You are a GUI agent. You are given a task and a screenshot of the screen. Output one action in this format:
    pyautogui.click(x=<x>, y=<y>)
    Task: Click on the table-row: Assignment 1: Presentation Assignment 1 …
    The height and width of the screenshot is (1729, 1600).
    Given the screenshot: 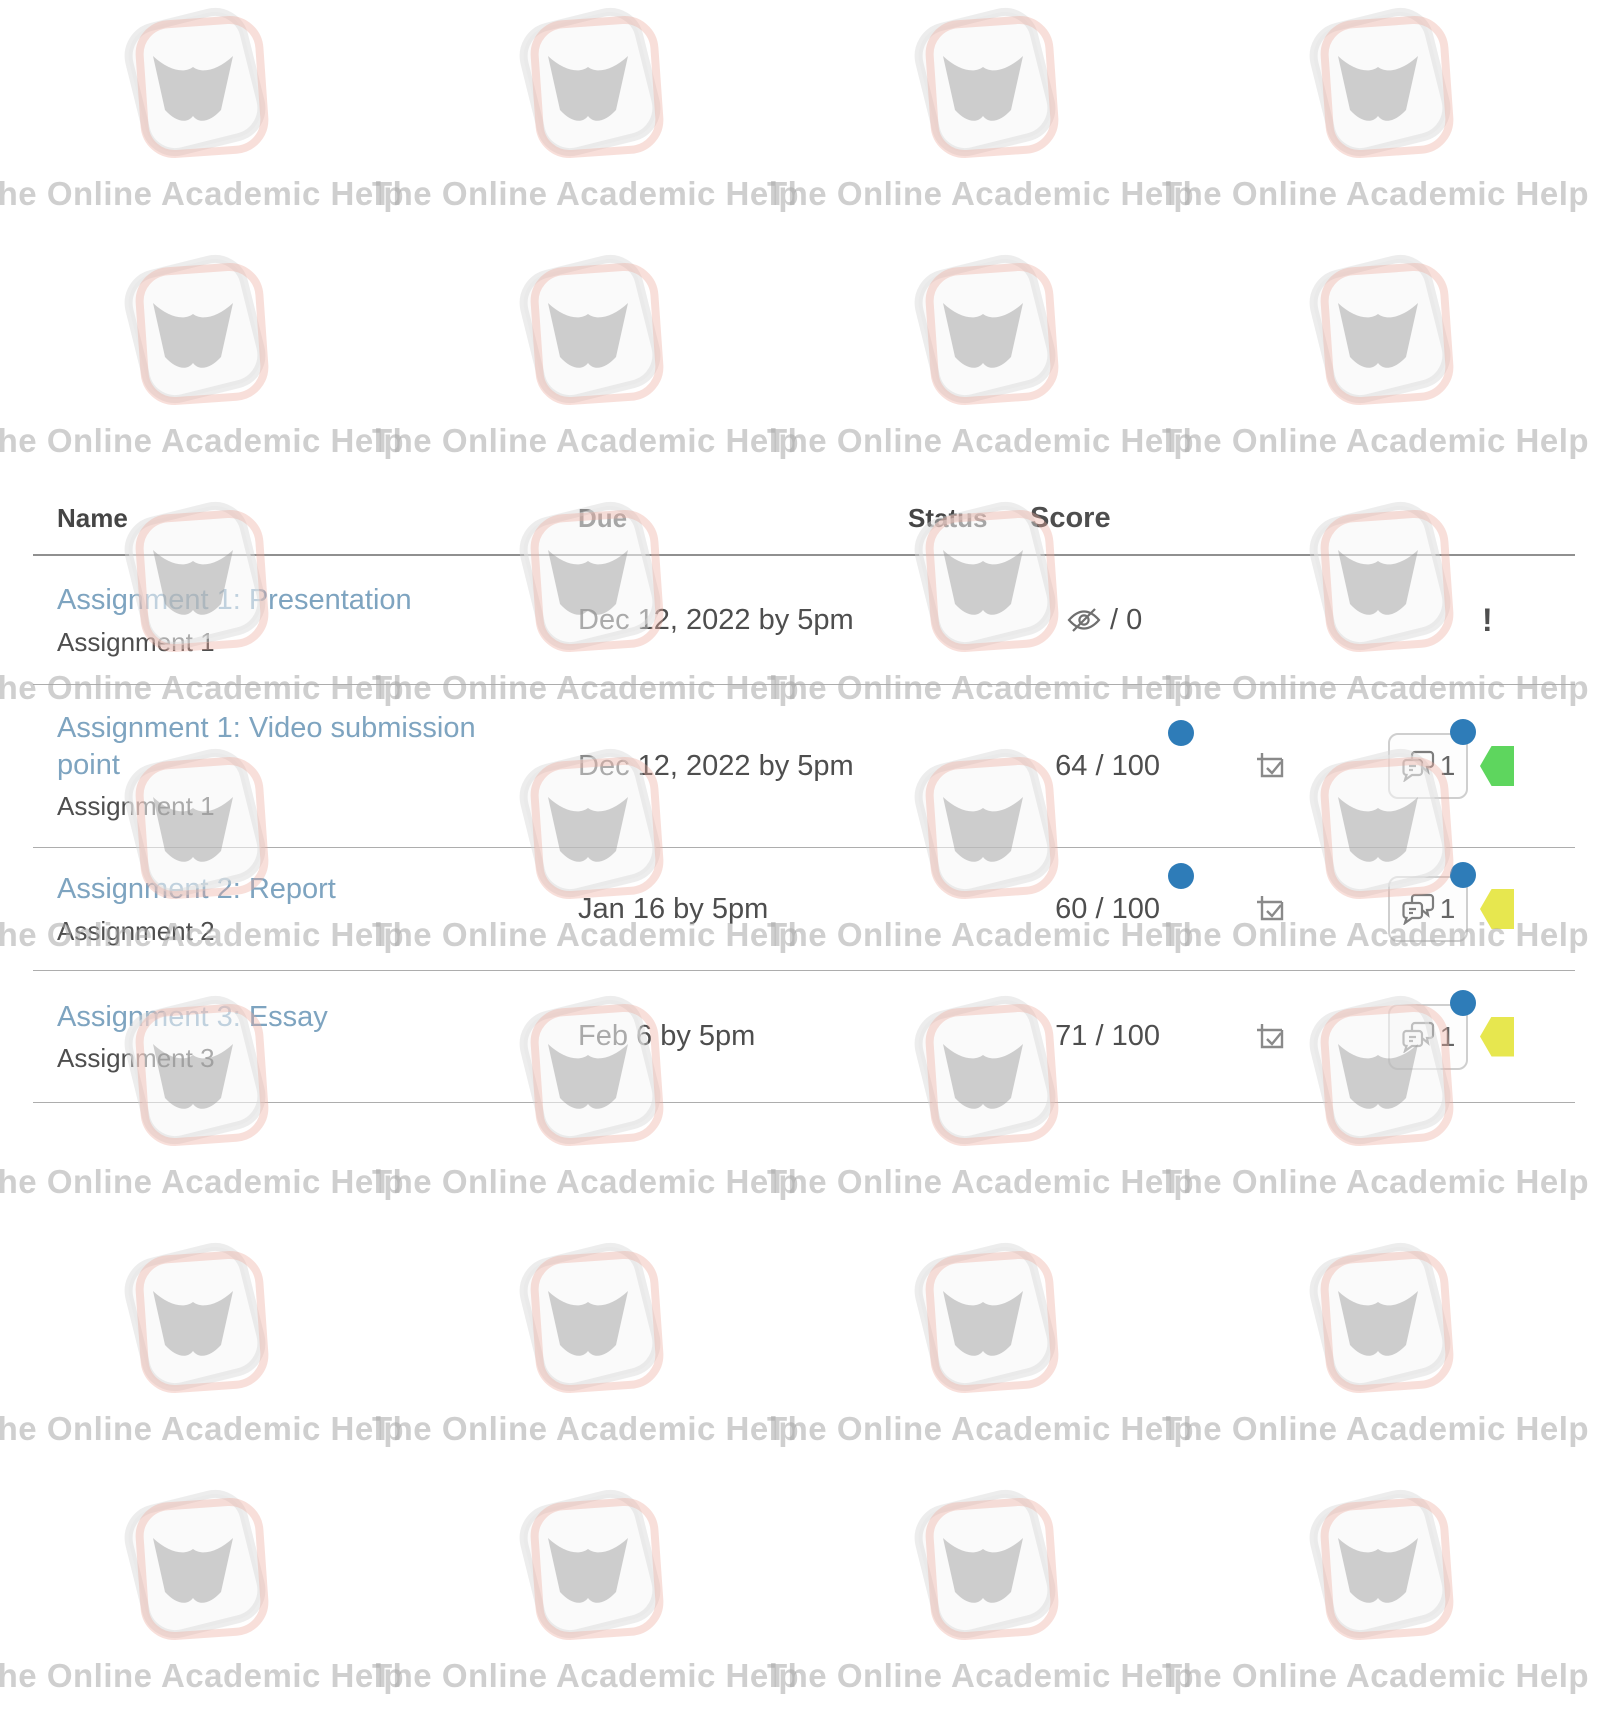 What is the action you would take?
    pyautogui.click(x=804, y=620)
    